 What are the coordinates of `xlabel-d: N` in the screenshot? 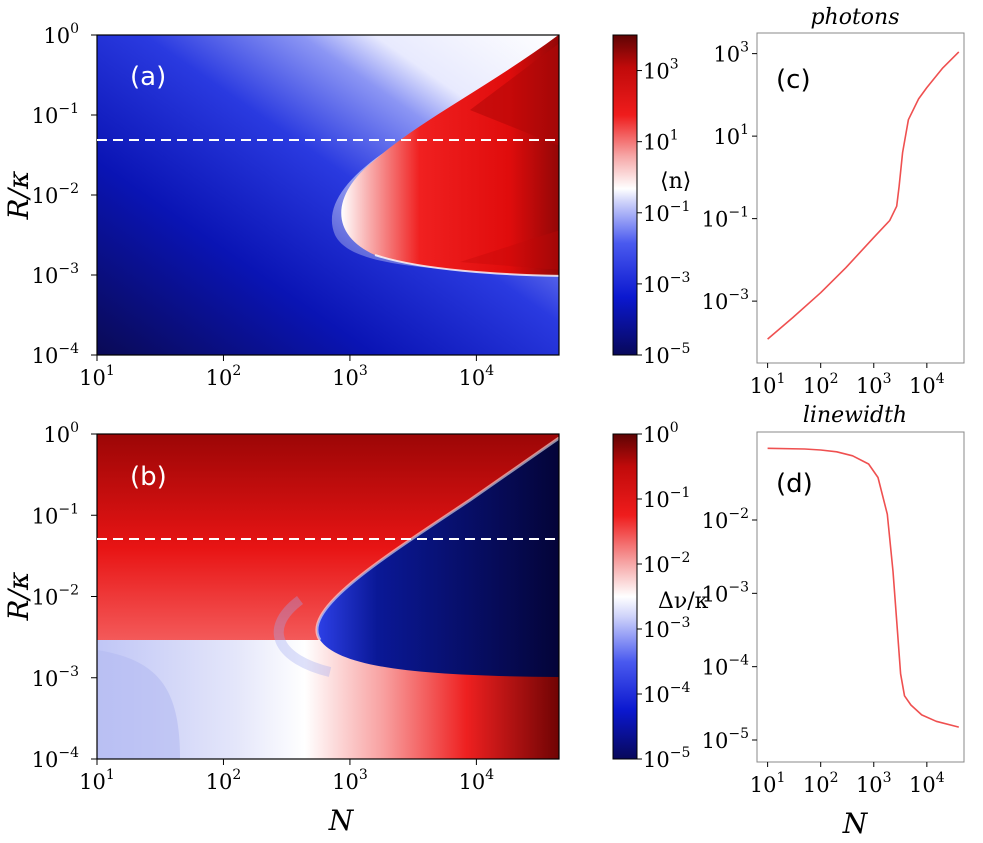 It's located at (855, 823).